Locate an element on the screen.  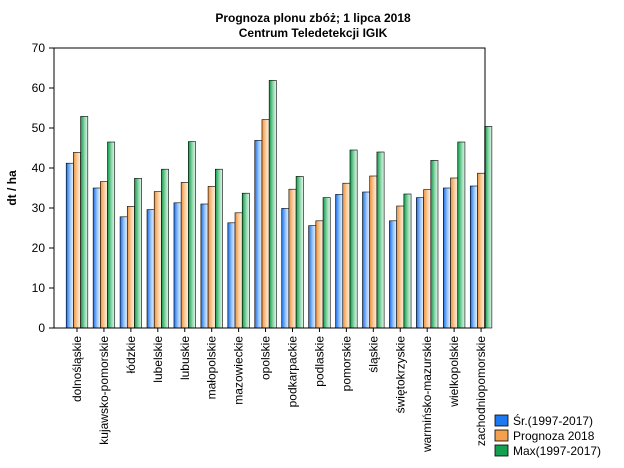
legend-label: Prognoza 2018 is located at coordinates (554, 436).